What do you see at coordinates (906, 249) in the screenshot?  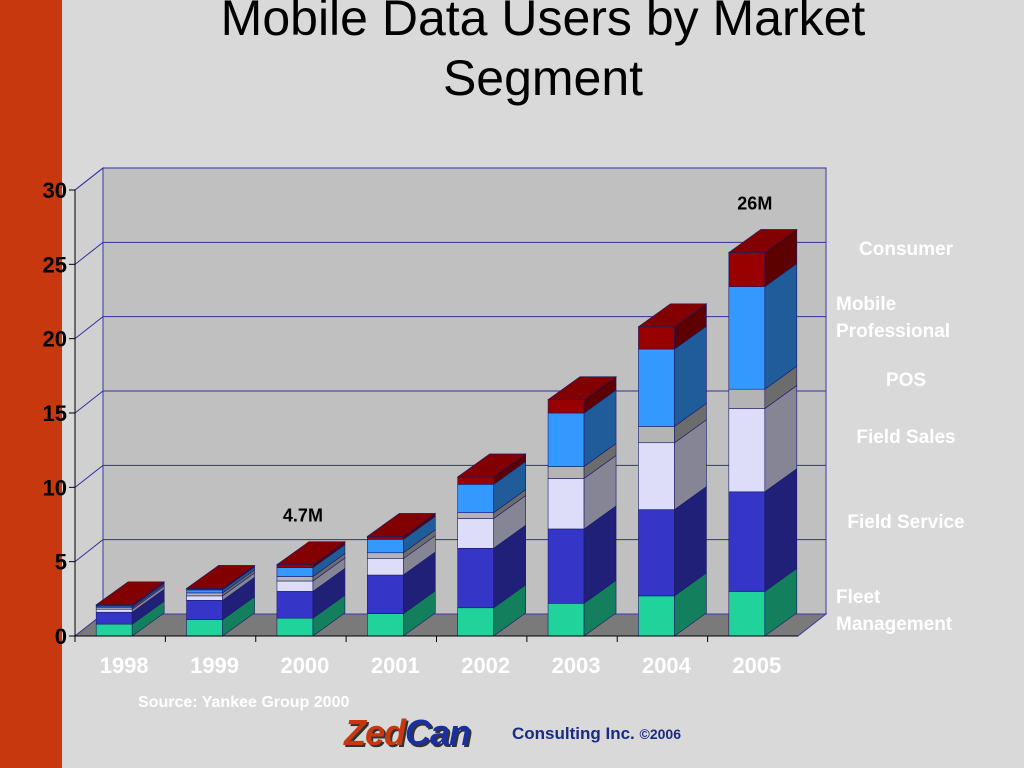 I see `legend-consumer: Consumer` at bounding box center [906, 249].